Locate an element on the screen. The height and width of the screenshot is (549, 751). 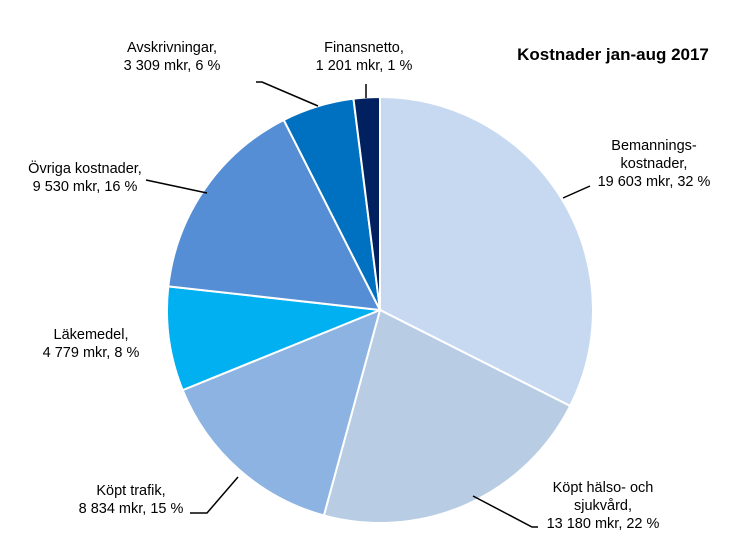
slice-label: Övriga kostnader, 9 530 mkr, 16 % is located at coordinates (85, 177).